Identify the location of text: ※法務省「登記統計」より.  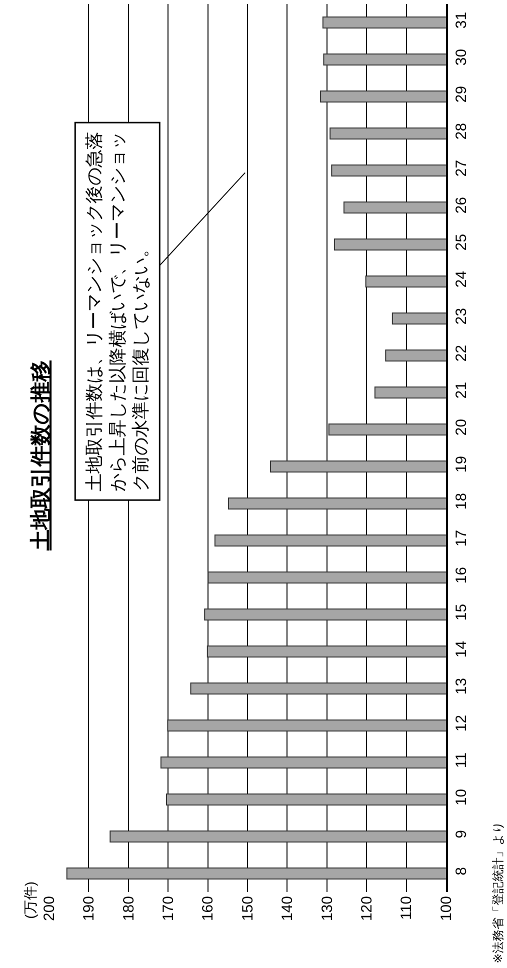
(497, 892).